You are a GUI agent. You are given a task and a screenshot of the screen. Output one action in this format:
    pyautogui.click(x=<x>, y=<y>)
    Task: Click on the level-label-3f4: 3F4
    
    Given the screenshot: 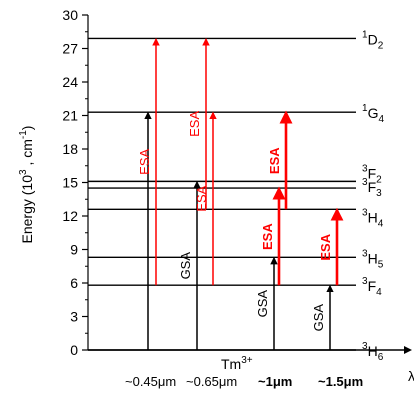 What is the action you would take?
    pyautogui.click(x=372, y=287)
    